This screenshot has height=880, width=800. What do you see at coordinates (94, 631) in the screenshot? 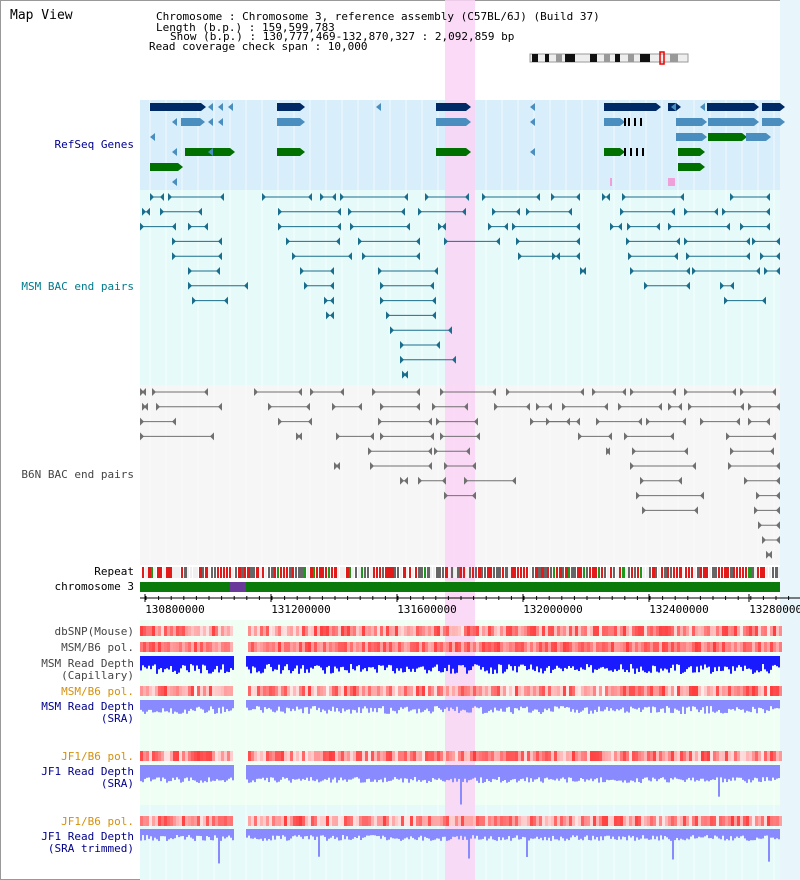
I see `track-label-dbsnp: dbSNP(Mouse)` at bounding box center [94, 631].